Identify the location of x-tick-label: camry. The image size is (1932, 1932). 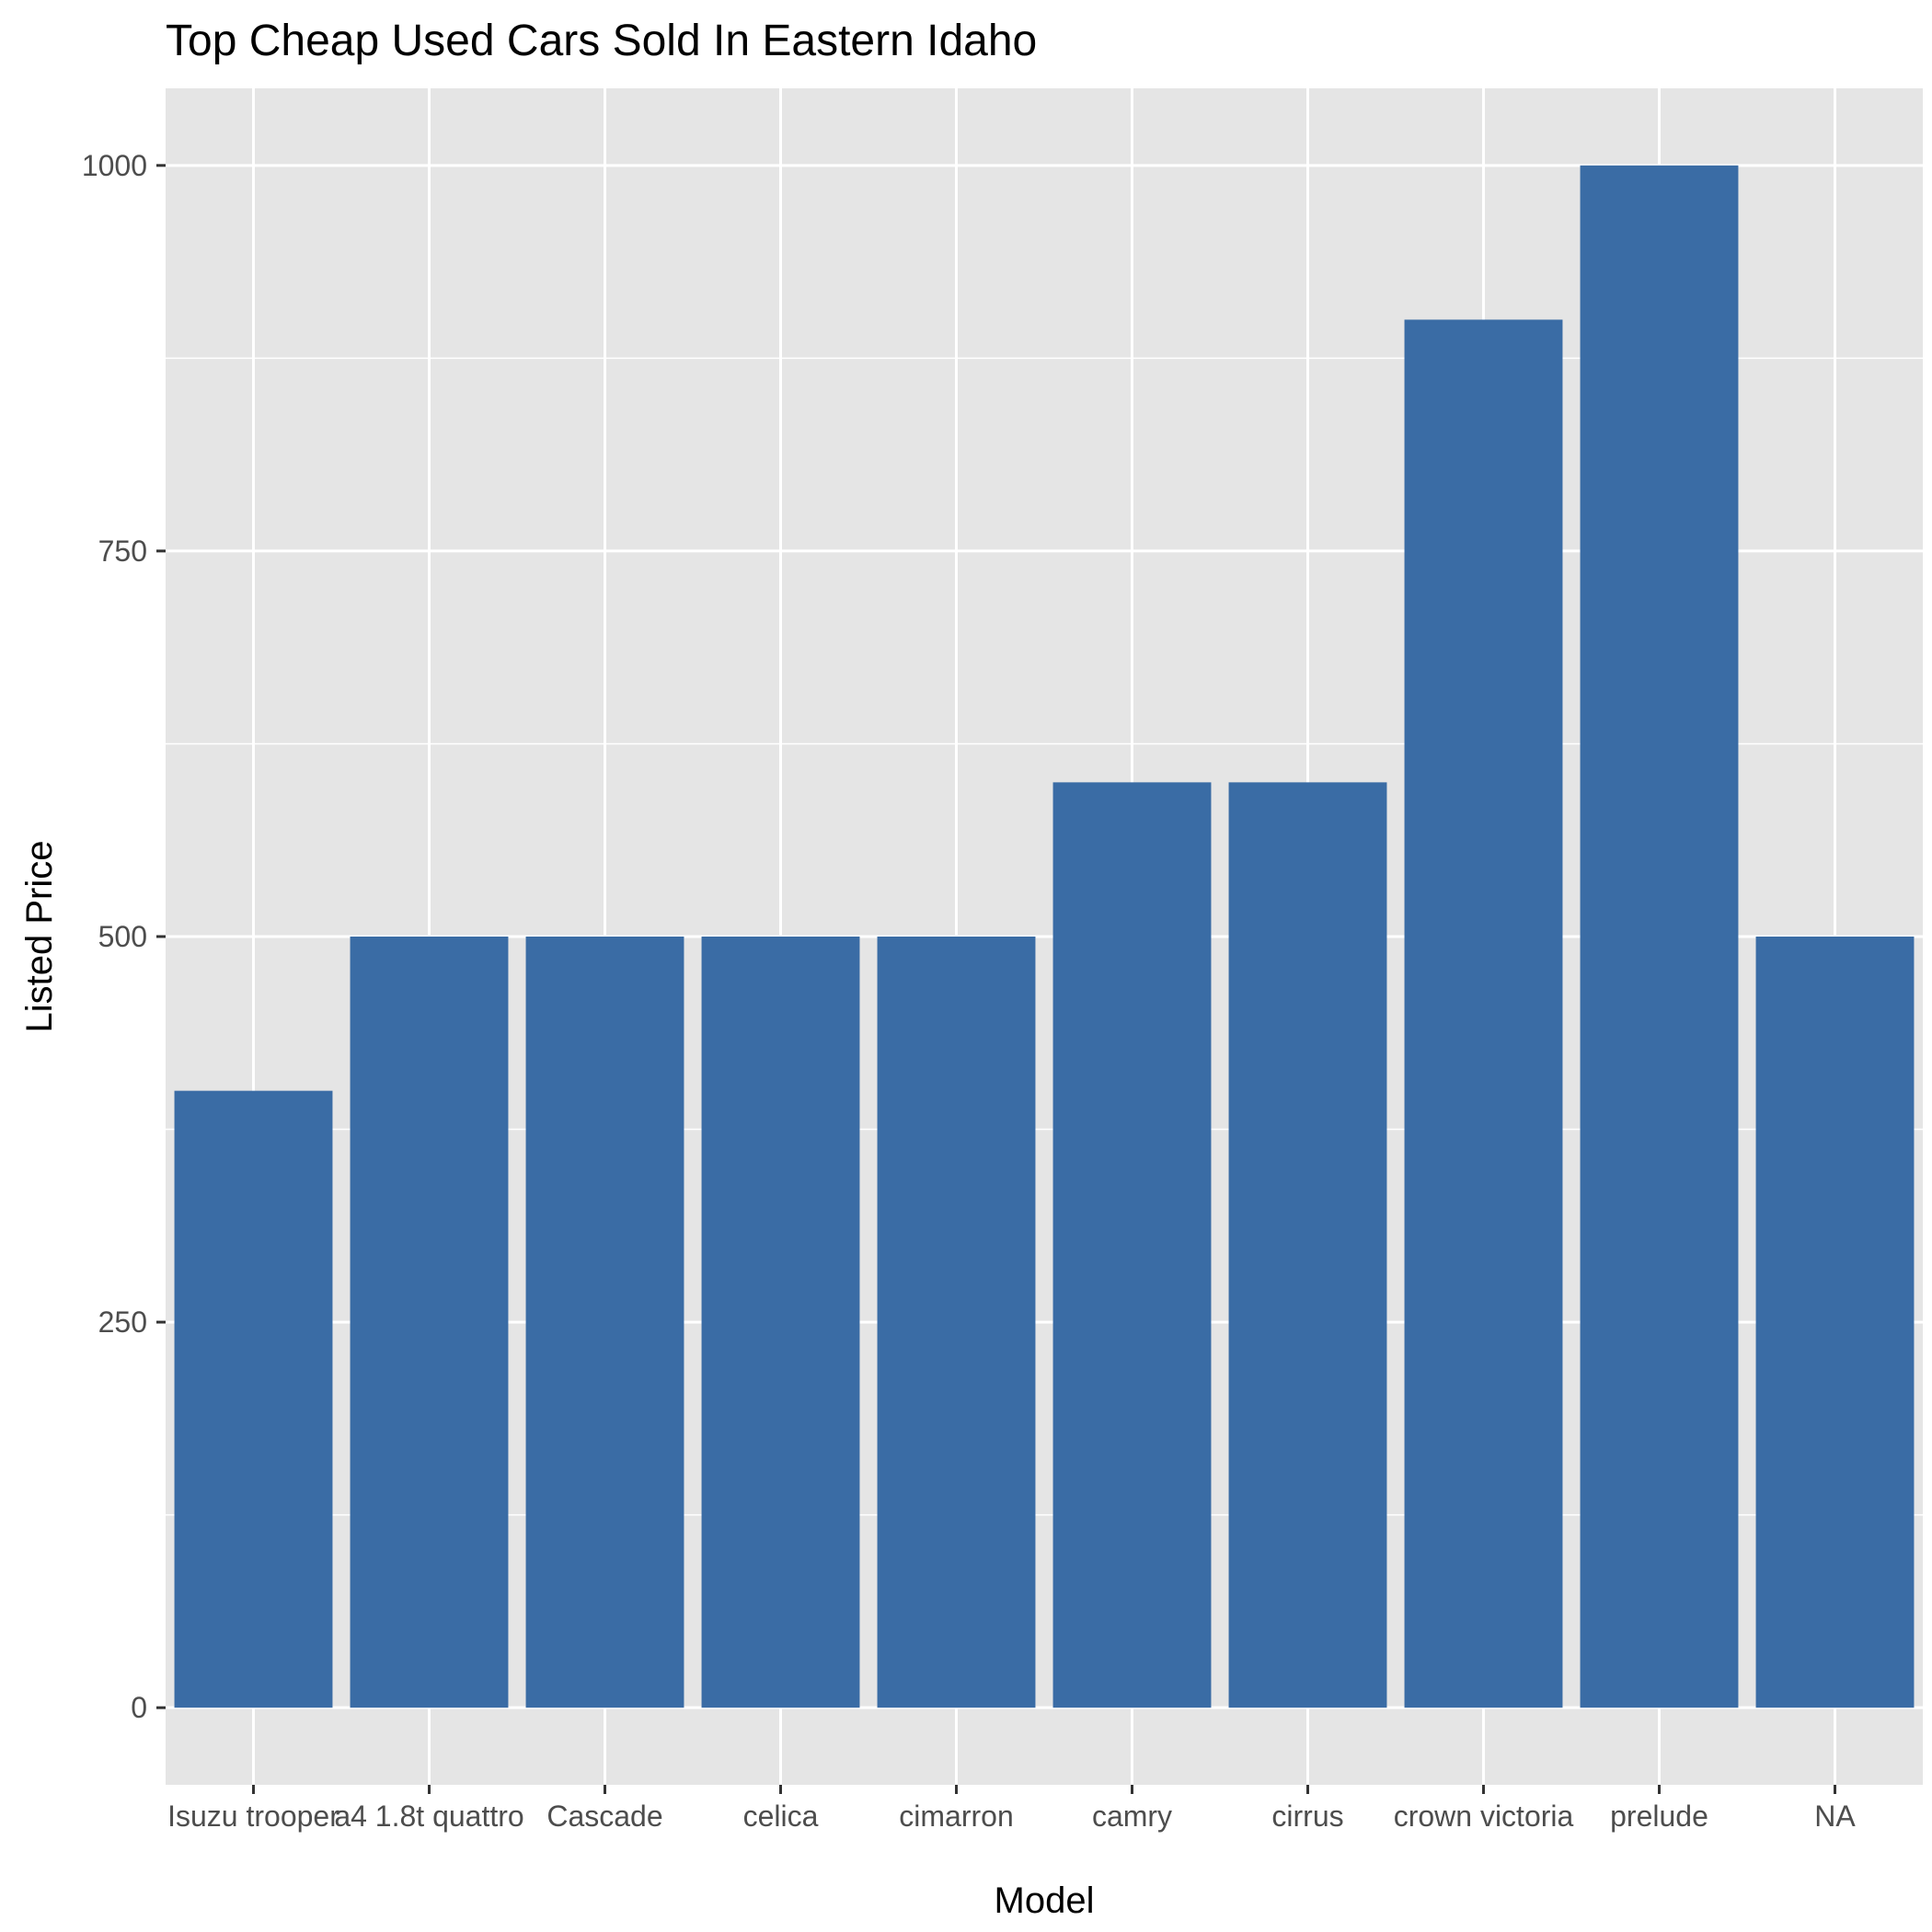
(1132, 1816).